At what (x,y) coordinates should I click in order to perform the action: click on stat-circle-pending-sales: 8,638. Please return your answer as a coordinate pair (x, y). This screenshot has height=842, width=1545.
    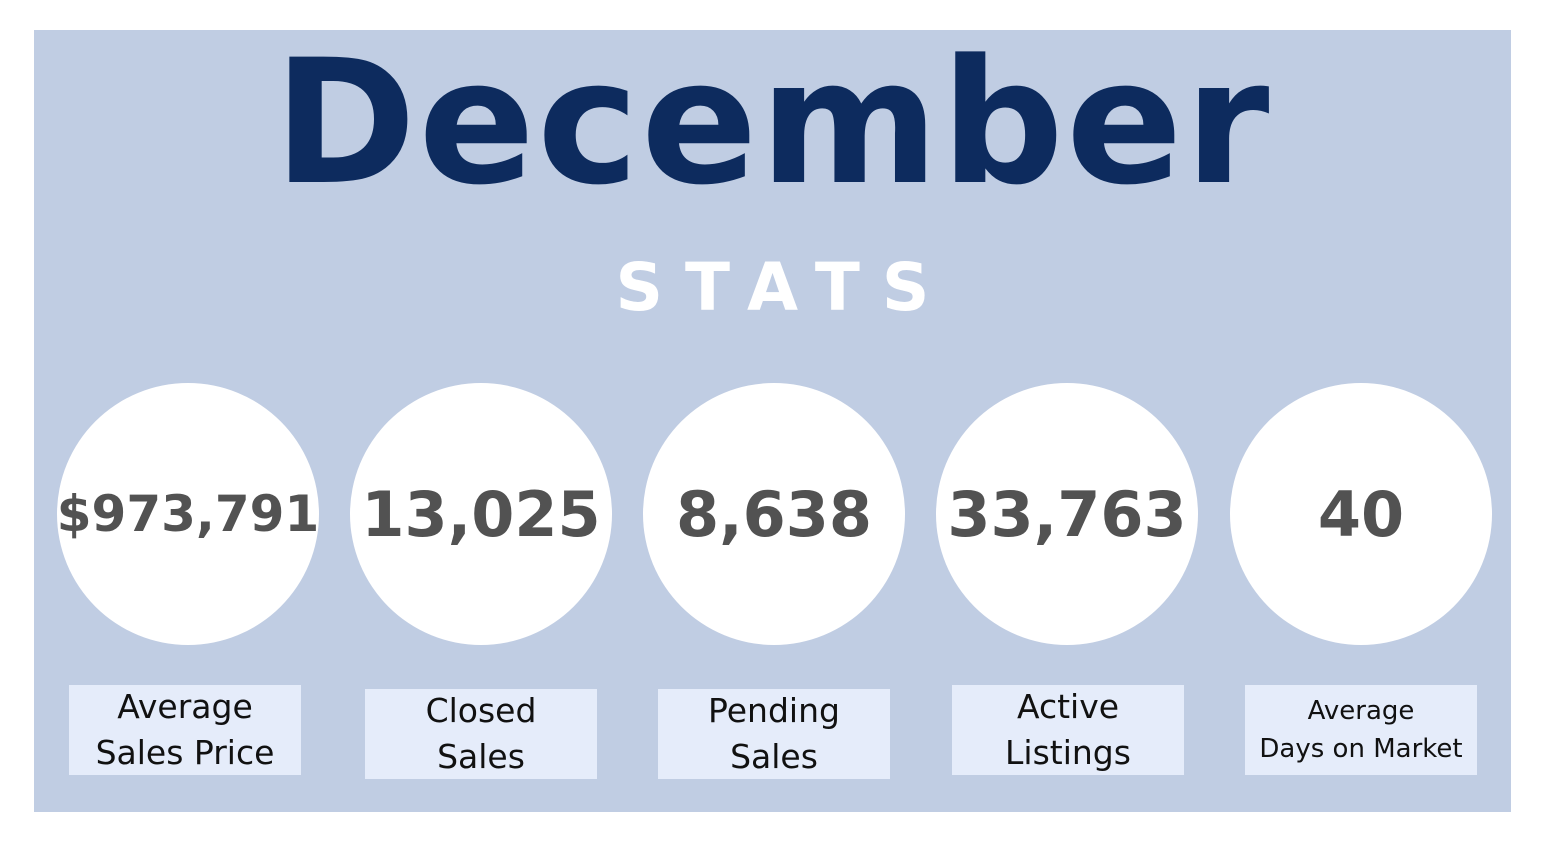
    Looking at the image, I should click on (774, 514).